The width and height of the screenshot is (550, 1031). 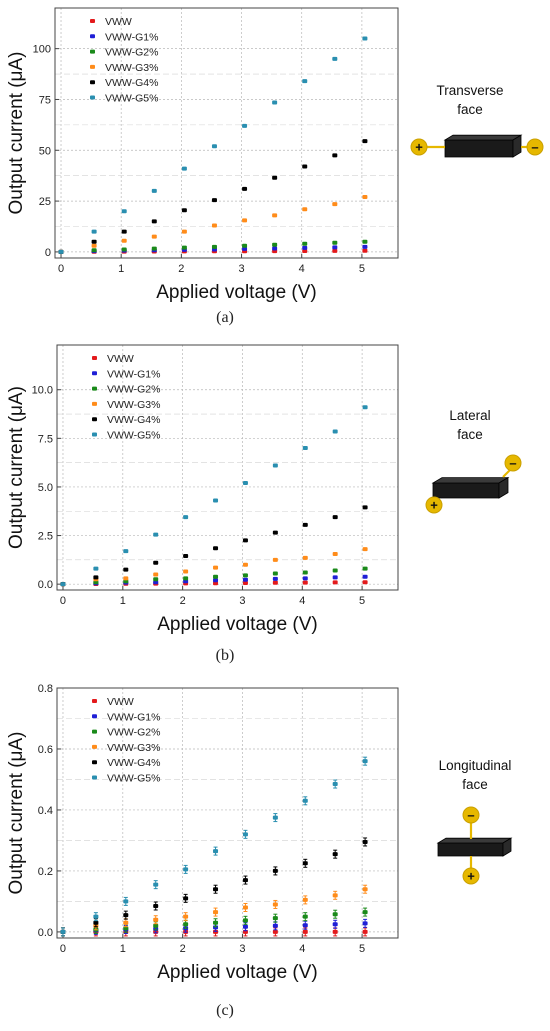 I want to click on series-VWW-G3%, so click(x=213, y=224).